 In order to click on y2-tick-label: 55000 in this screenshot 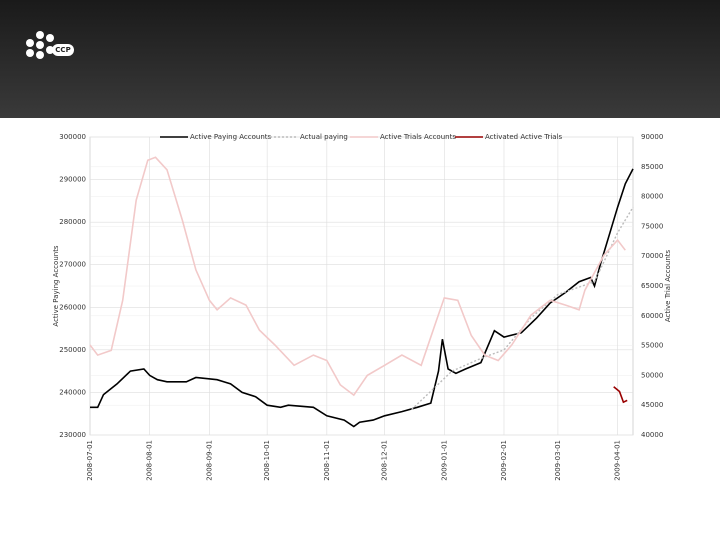, I will do `click(652, 346)`.